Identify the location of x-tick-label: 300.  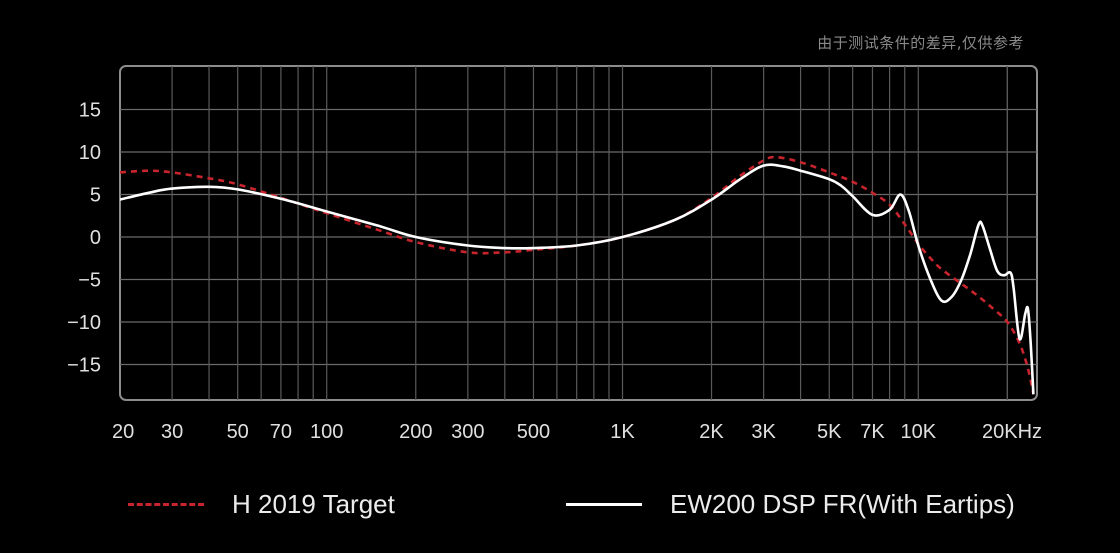
(467, 432).